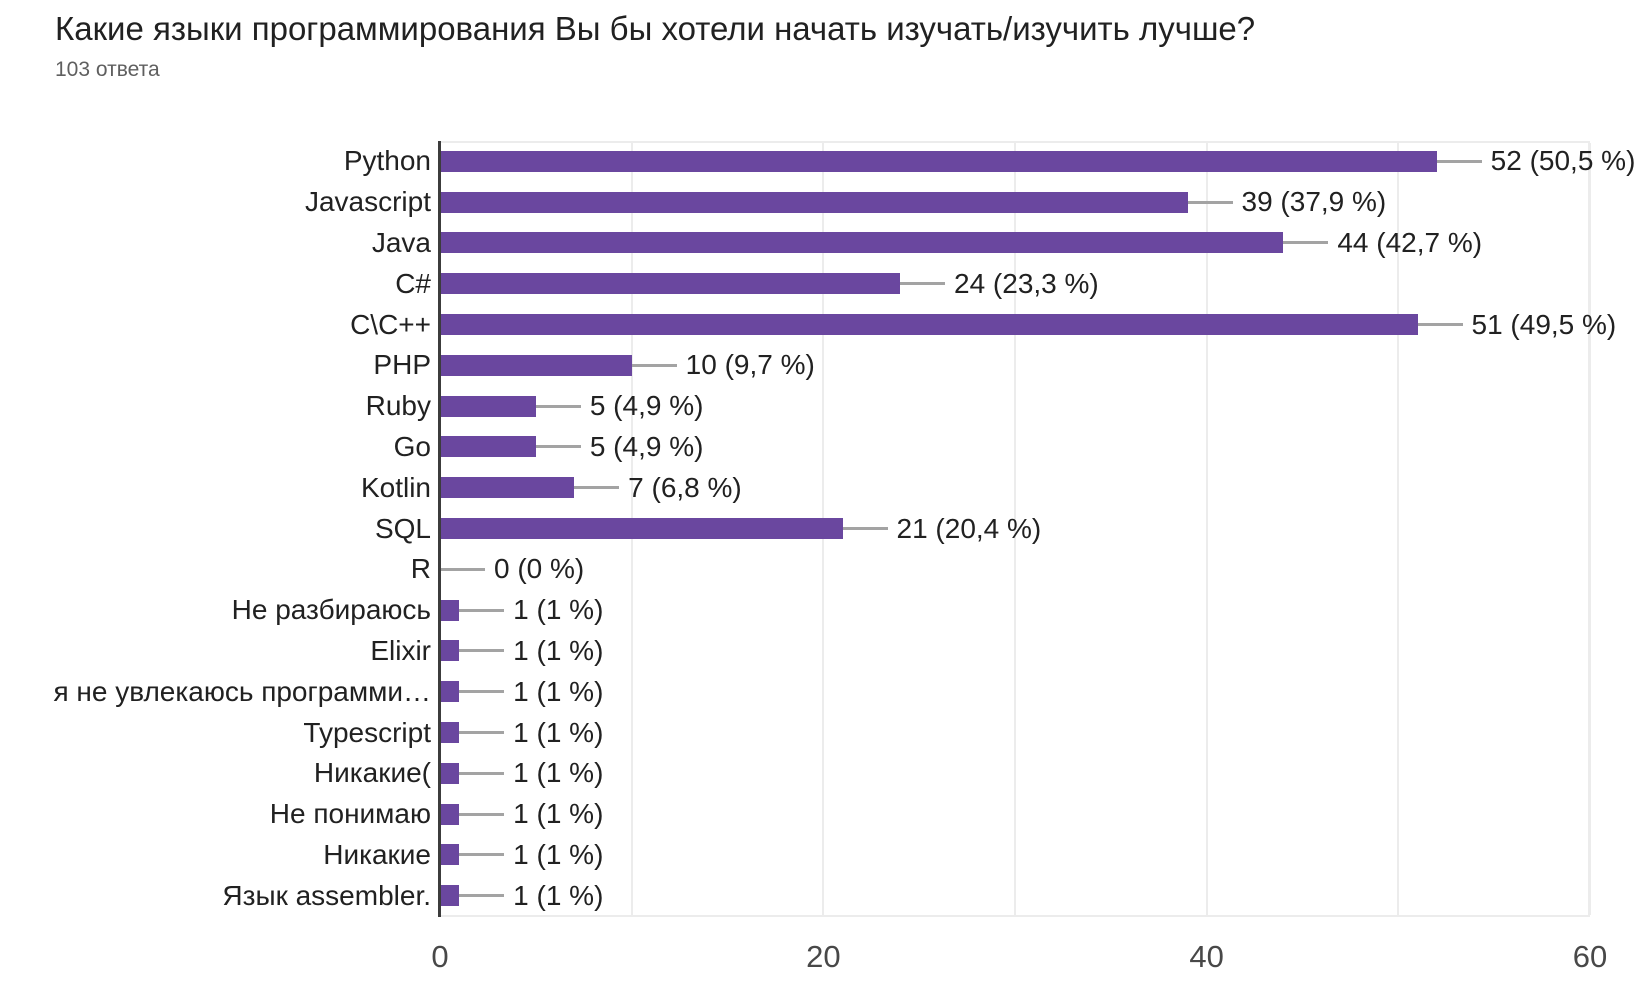 This screenshot has height=1005, width=1646. I want to click on bar-zone: 44 (42,7 %), so click(1043, 243).